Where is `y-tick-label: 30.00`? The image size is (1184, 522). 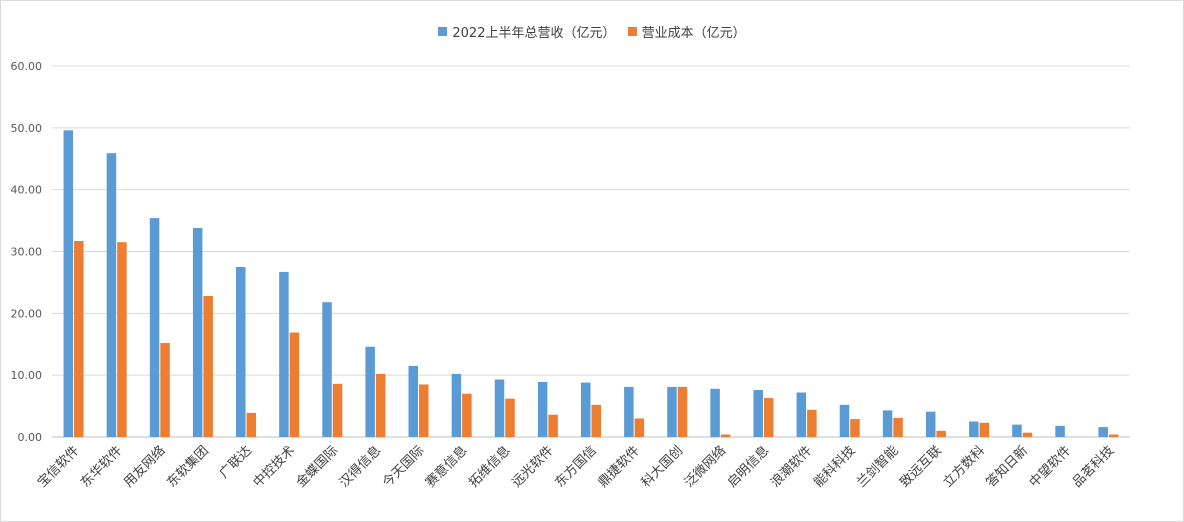
y-tick-label: 30.00 is located at coordinates (27, 252).